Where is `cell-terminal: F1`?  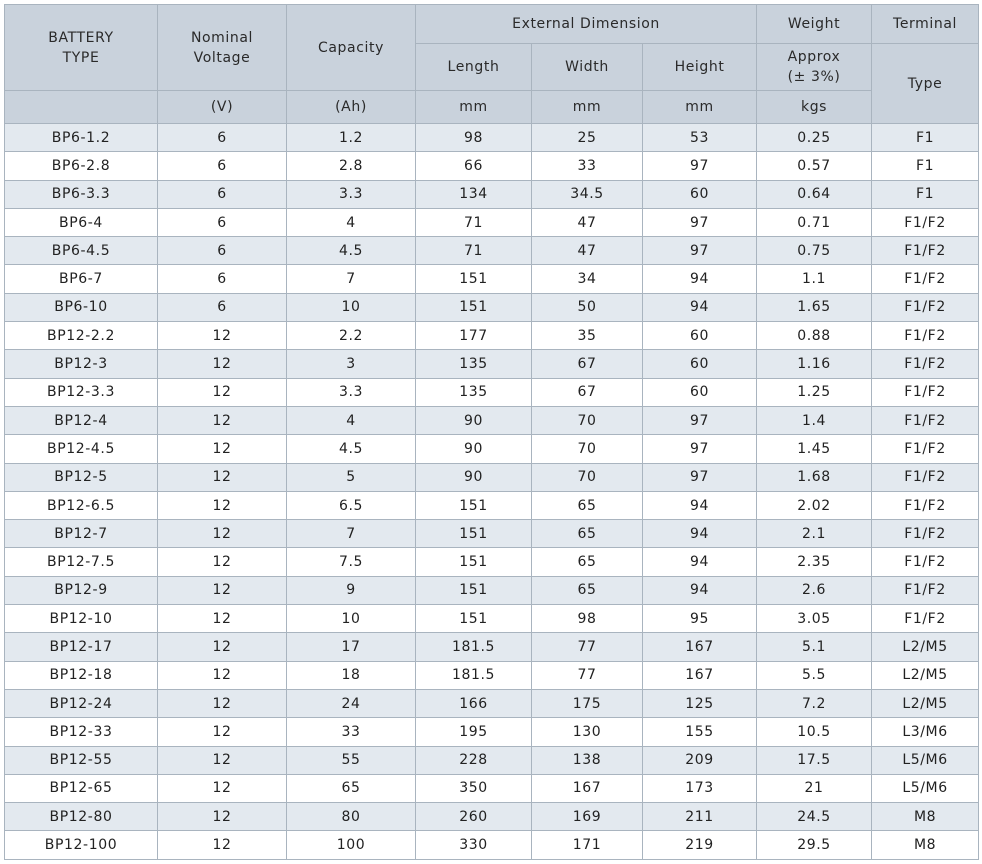 cell-terminal: F1 is located at coordinates (925, 137).